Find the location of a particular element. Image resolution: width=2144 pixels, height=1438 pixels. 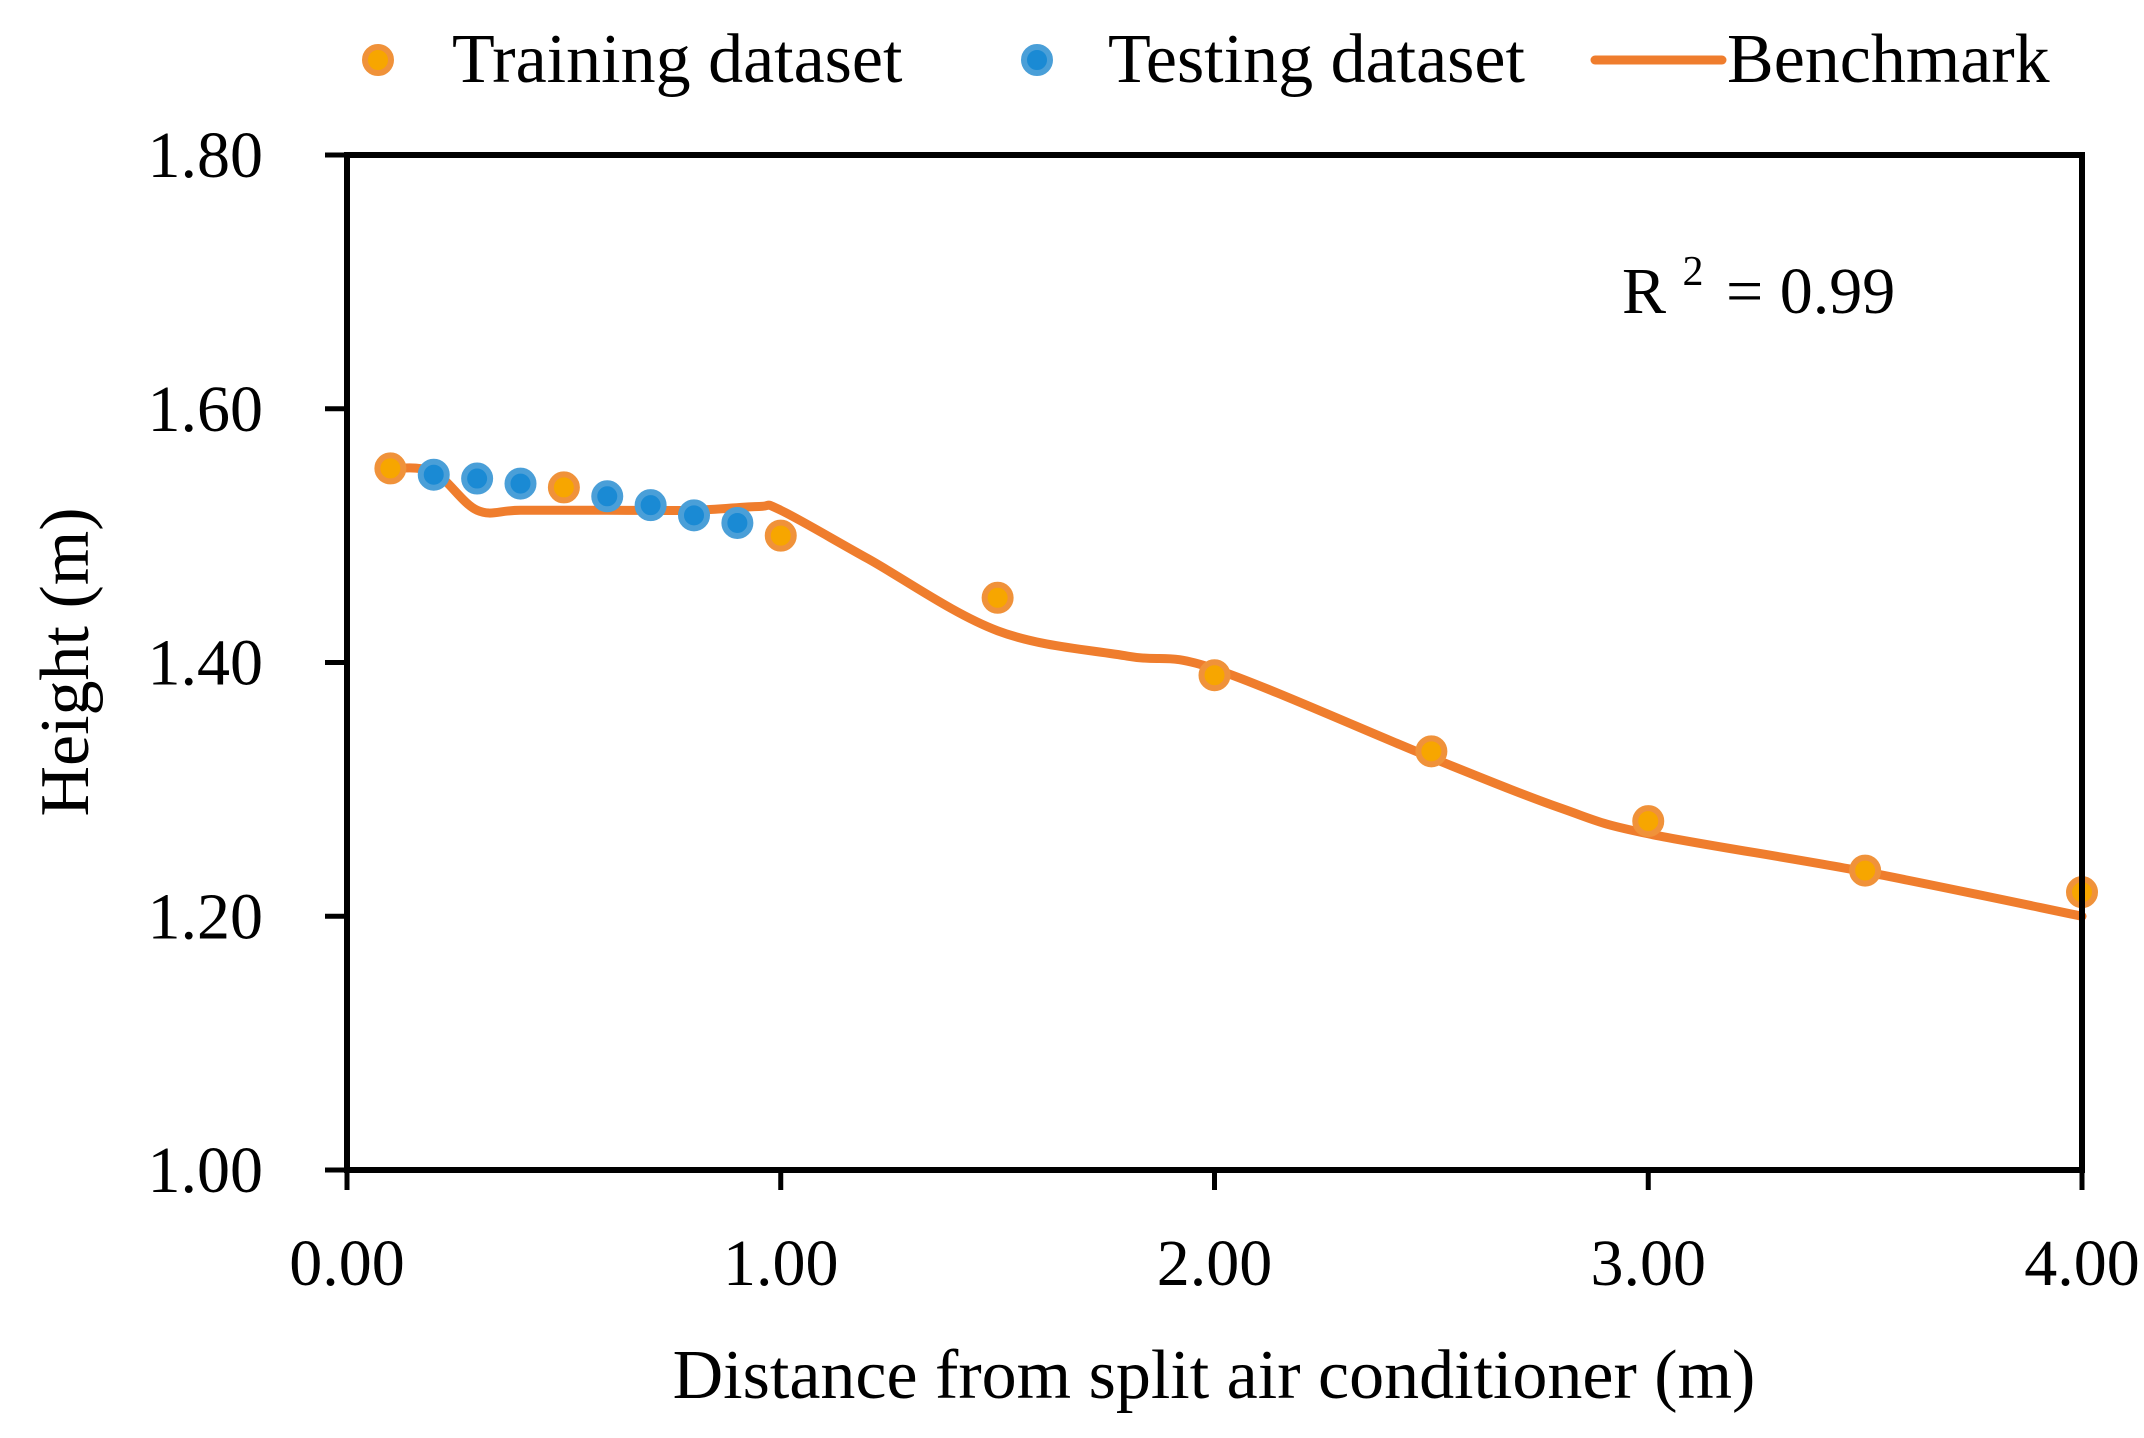

legend-label-testing: Testing dataset is located at coordinates (1316, 59).